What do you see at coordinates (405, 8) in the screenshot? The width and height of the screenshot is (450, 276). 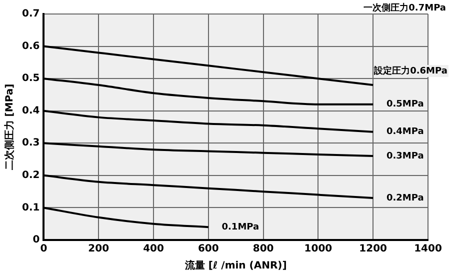 I see `text: 一次側圧力0.7MPa` at bounding box center [405, 8].